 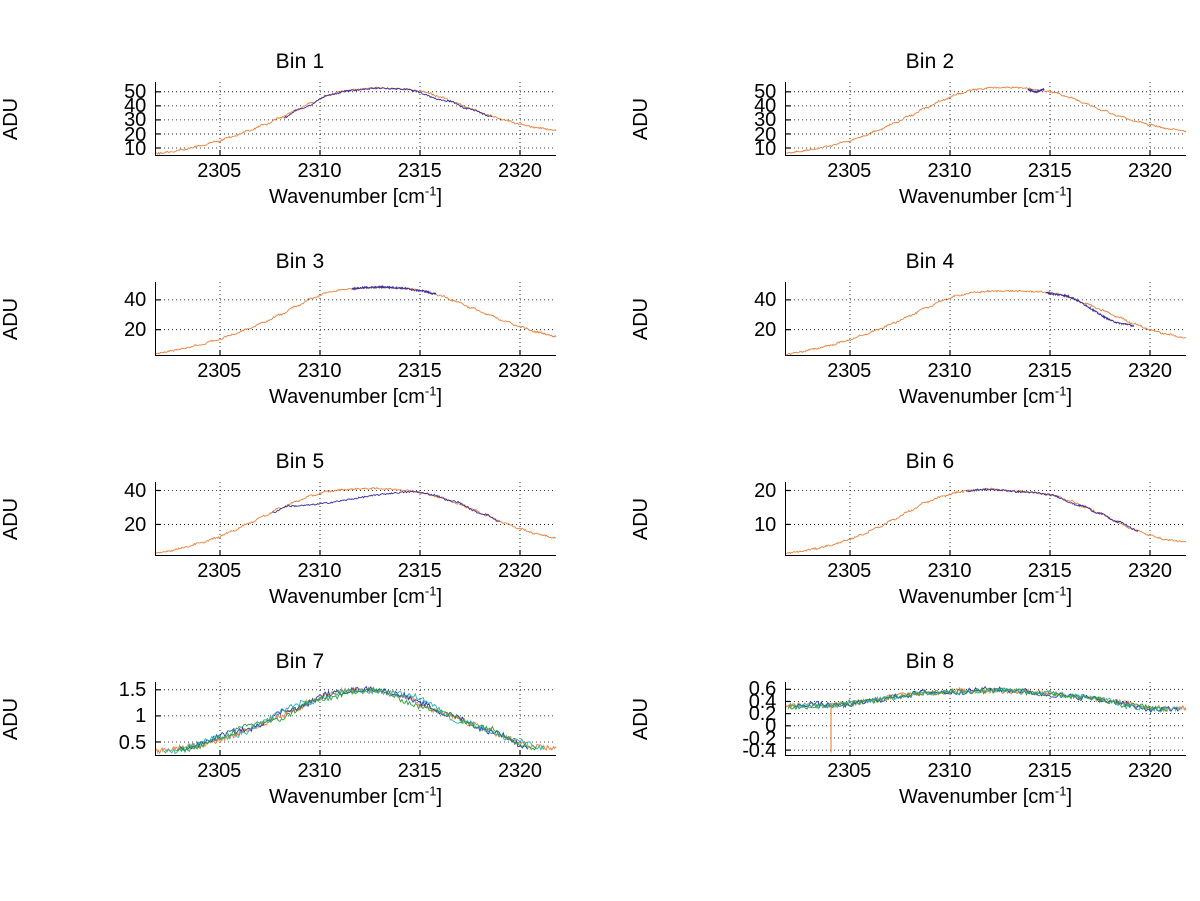 I want to click on panel-title: Bin 6, so click(x=930, y=461).